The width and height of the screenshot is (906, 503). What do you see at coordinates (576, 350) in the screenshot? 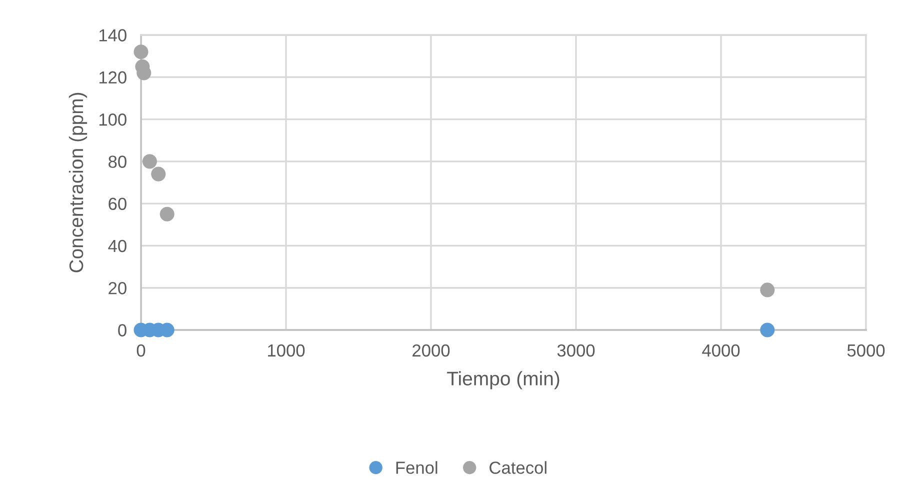
I see `x-tick-label: 3000` at bounding box center [576, 350].